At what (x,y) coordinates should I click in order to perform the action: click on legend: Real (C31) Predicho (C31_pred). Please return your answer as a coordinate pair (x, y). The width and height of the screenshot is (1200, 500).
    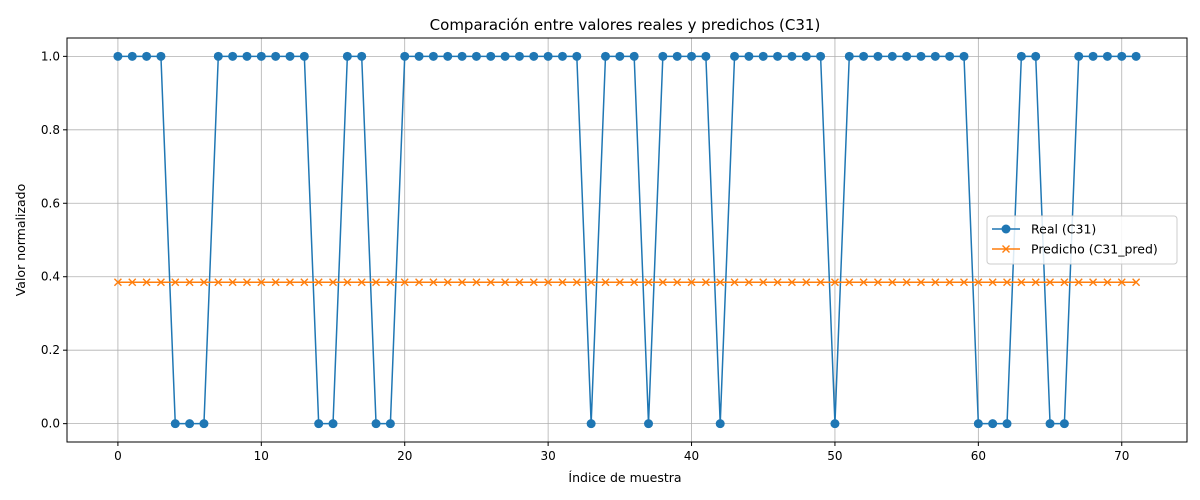
    Looking at the image, I should click on (1082, 240).